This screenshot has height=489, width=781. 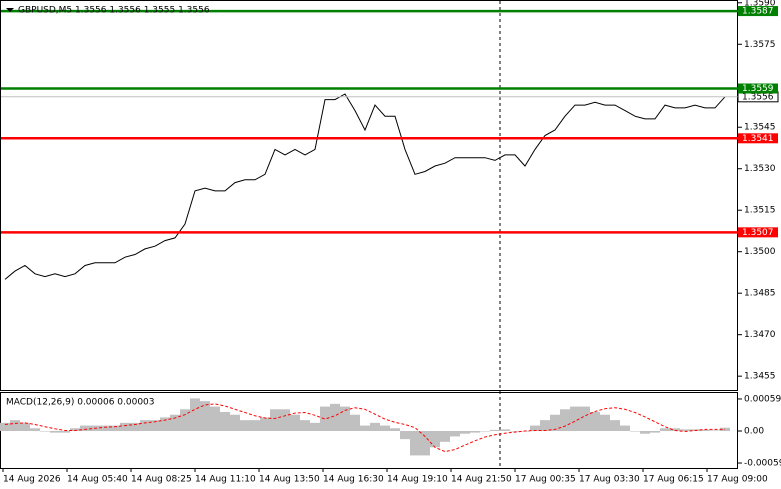 I want to click on y-tick-label: 1.3500, so click(x=760, y=252).